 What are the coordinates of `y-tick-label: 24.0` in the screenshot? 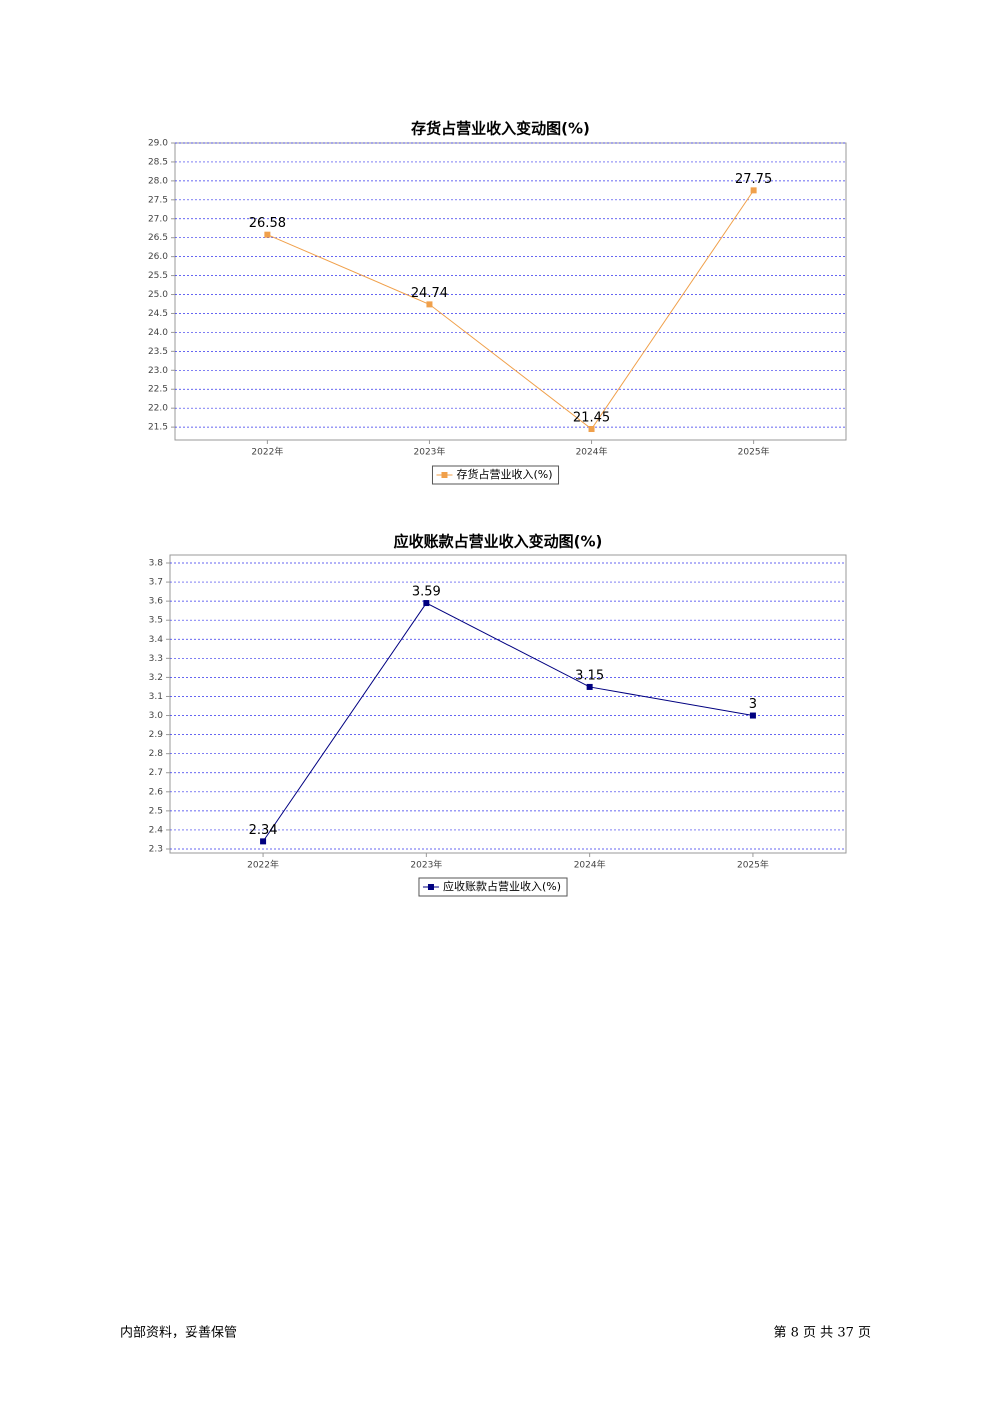 It's located at (158, 333).